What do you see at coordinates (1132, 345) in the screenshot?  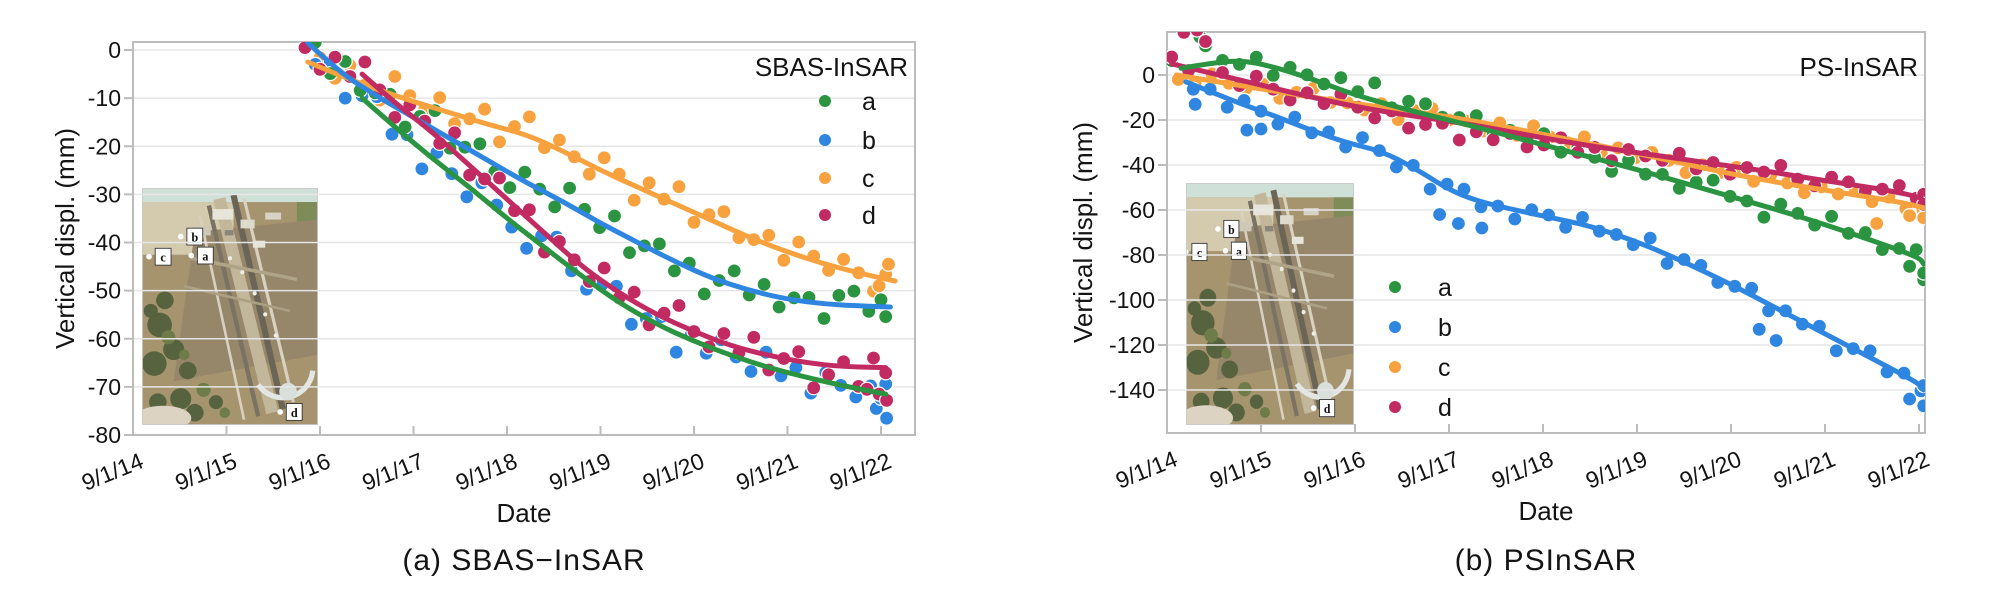 I see `y-tick-label: -120` at bounding box center [1132, 345].